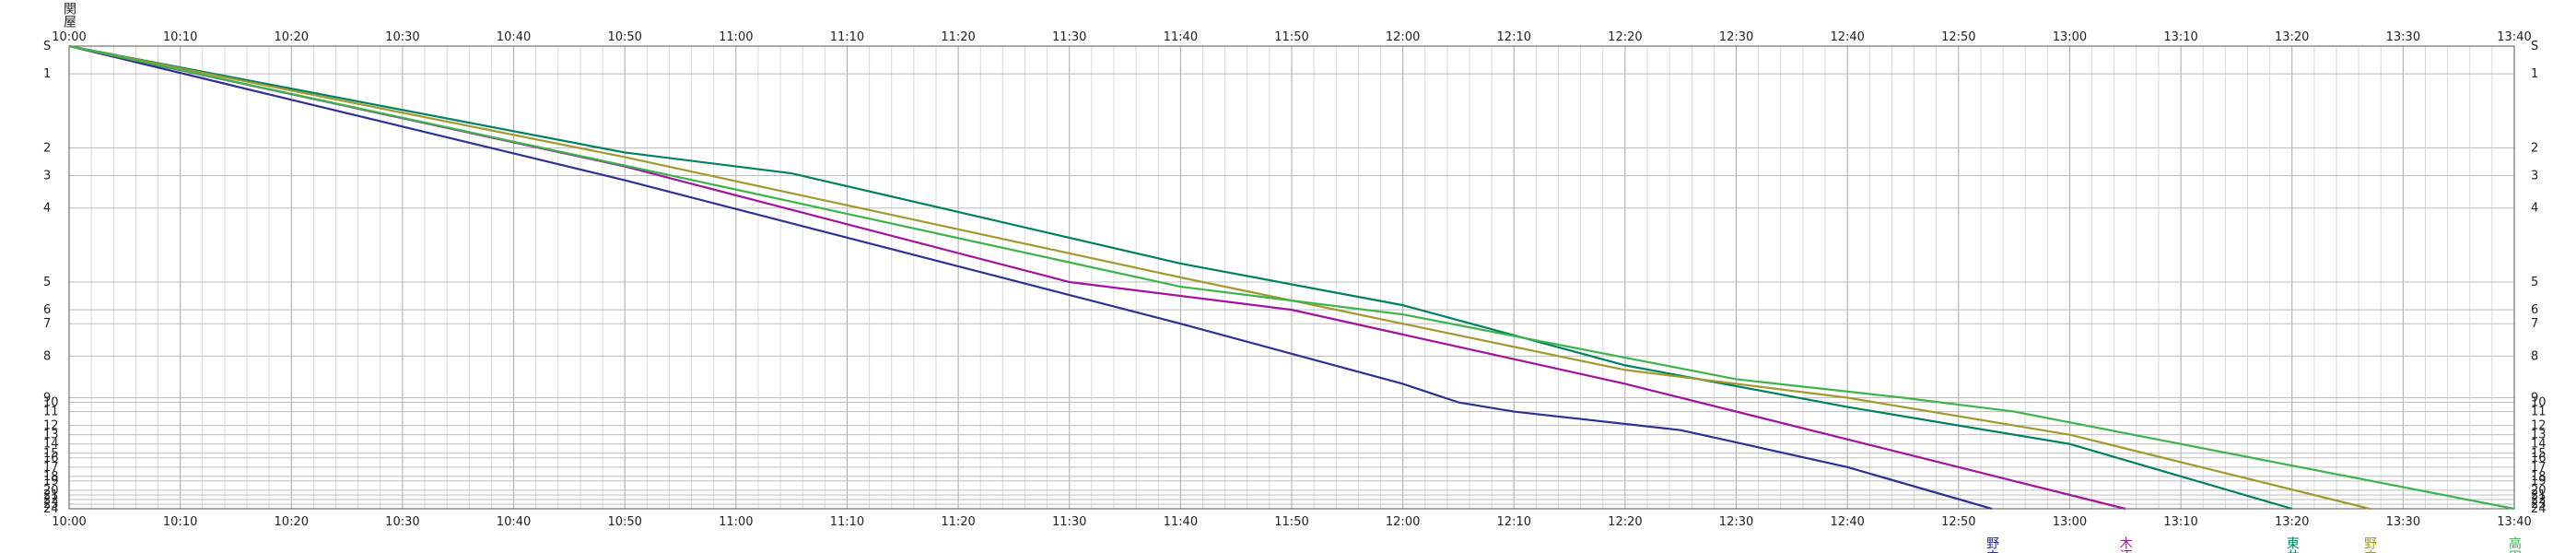 The image size is (2576, 553). What do you see at coordinates (2403, 522) in the screenshot?
I see `x-tick-label-bottom: 13:30` at bounding box center [2403, 522].